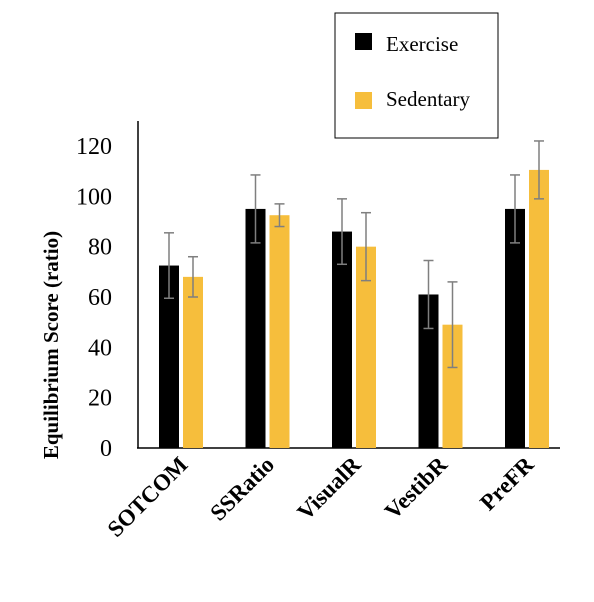 This screenshot has height=602, width=594. Describe the element at coordinates (428, 371) in the screenshot. I see `bar-exercise-vestibr` at that location.